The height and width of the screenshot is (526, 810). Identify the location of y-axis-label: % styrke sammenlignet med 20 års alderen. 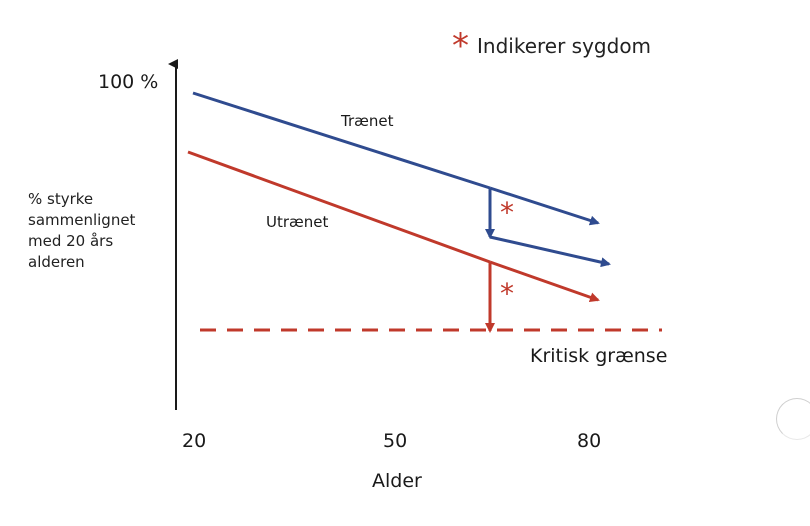
(81, 231).